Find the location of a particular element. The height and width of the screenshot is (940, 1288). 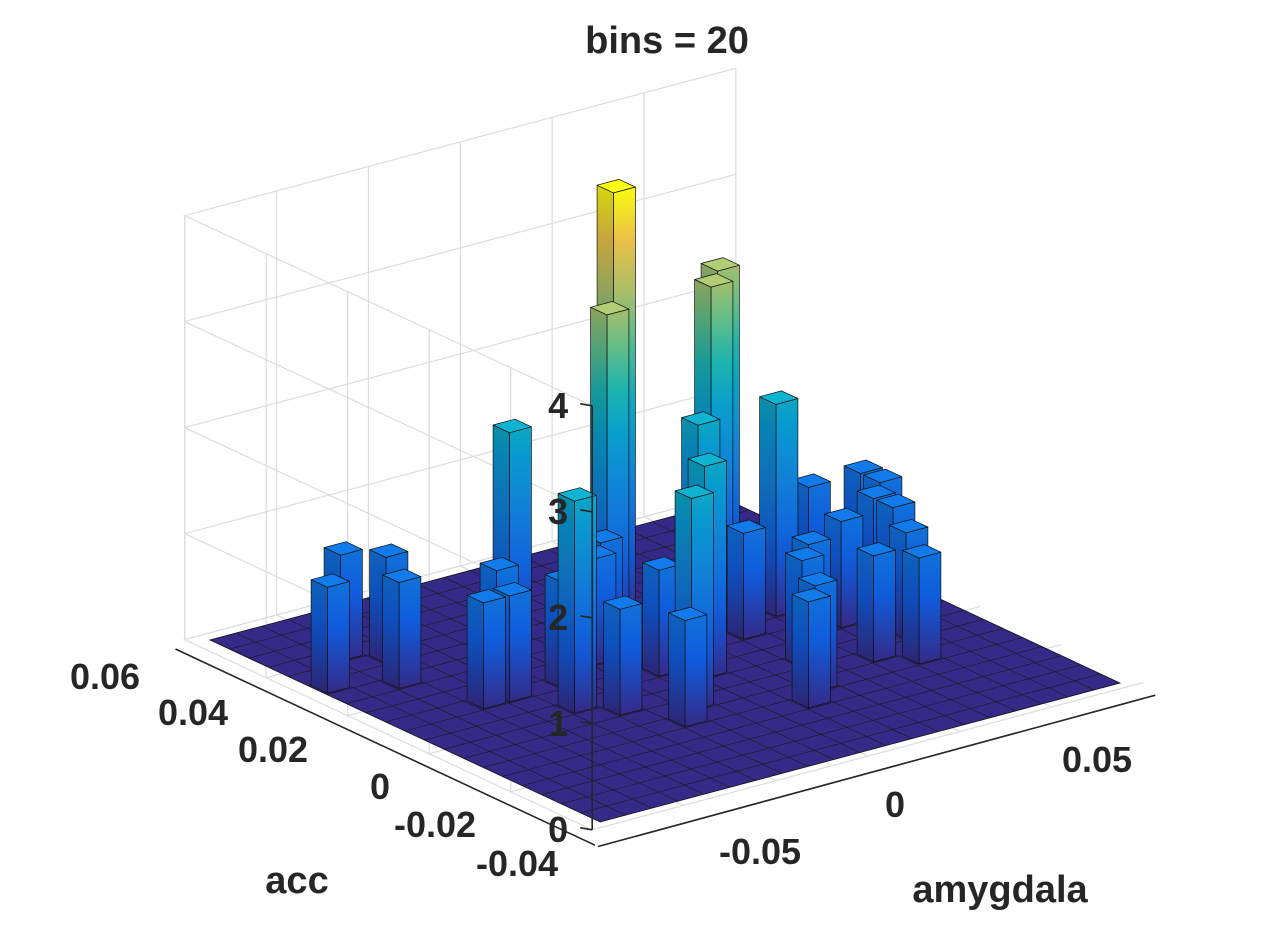

z-tick-label: 3 is located at coordinates (558, 511).